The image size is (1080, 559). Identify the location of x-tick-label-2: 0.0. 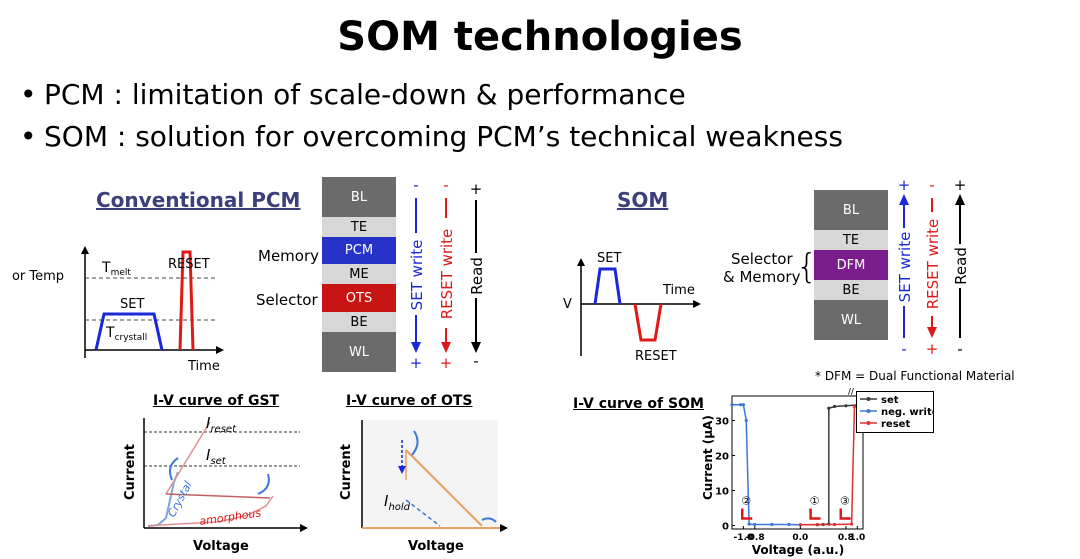
(800, 538).